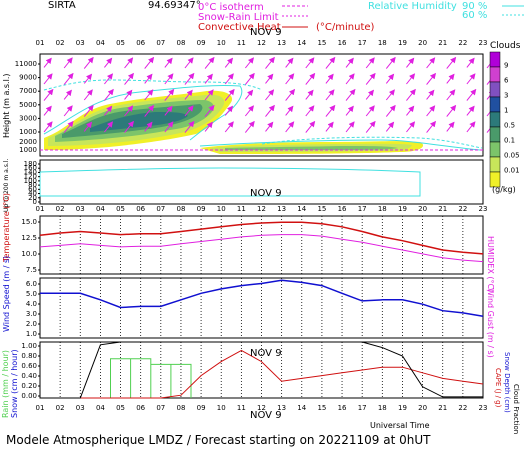 This screenshot has height=450, width=528. I want to click on hour-tick-label: 08, so click(180, 43).